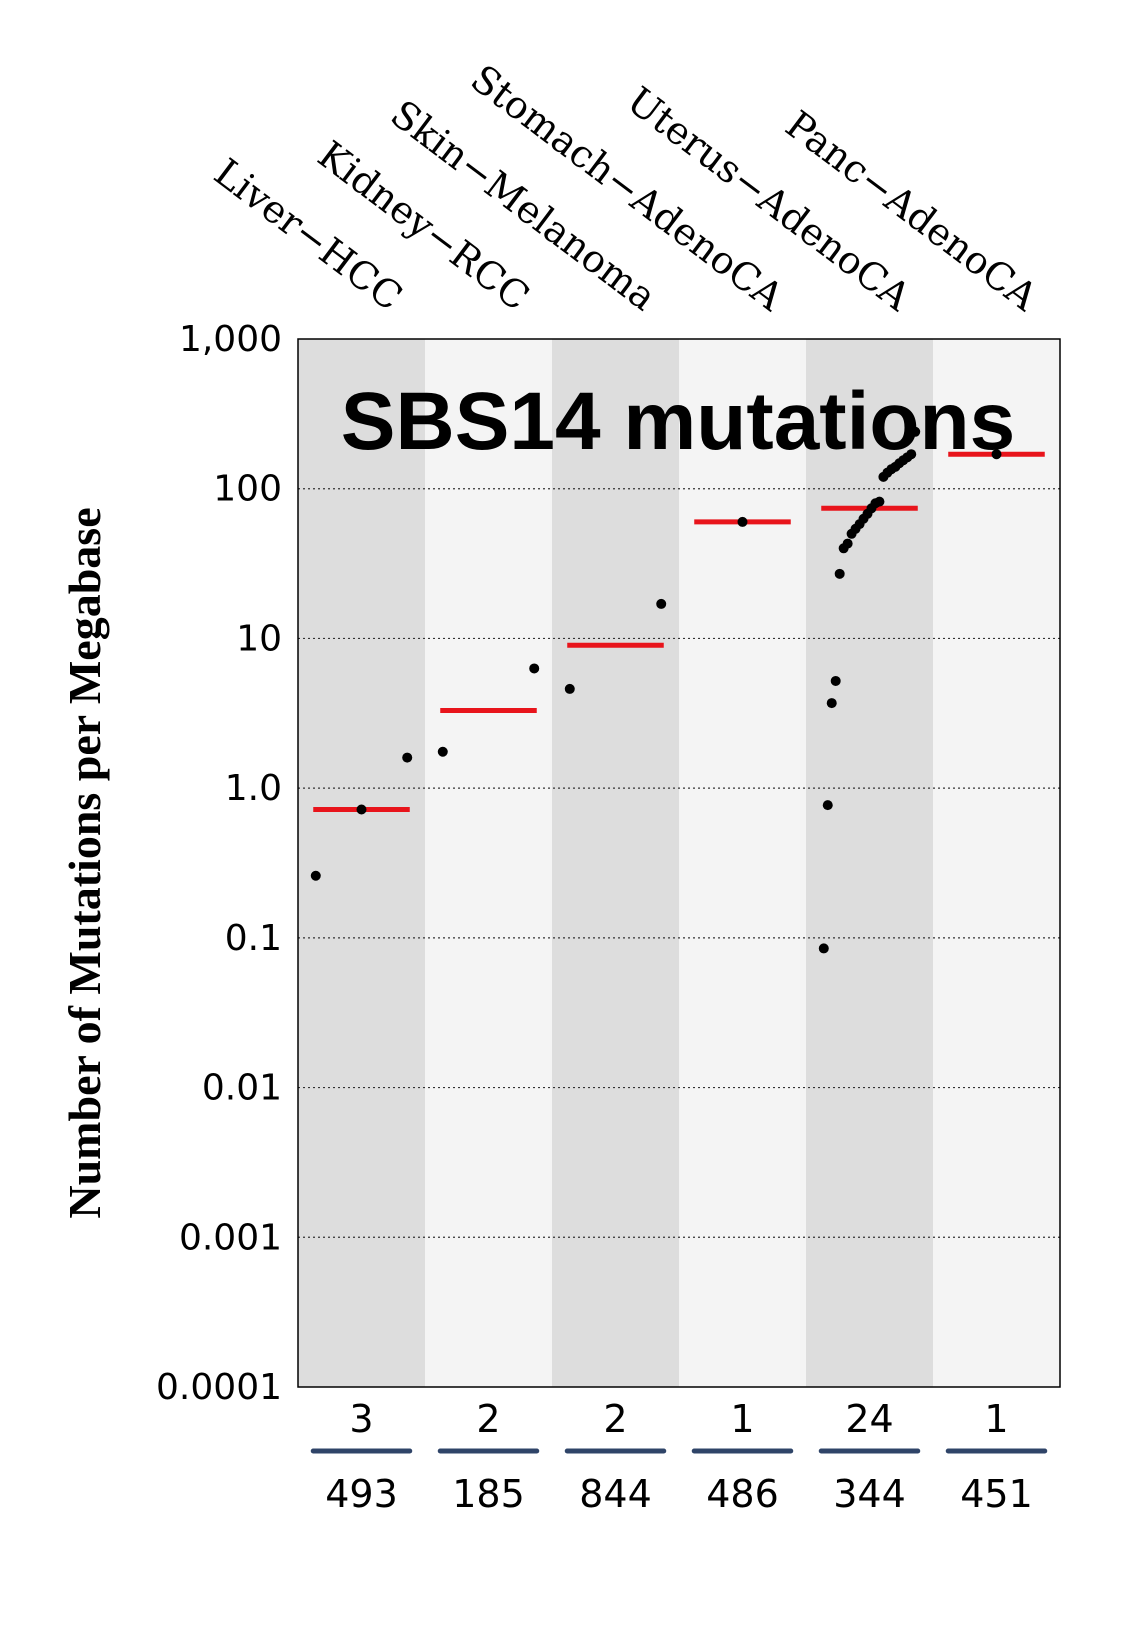 The image size is (1128, 1650). I want to click on total-samples: 493, so click(361, 1494).